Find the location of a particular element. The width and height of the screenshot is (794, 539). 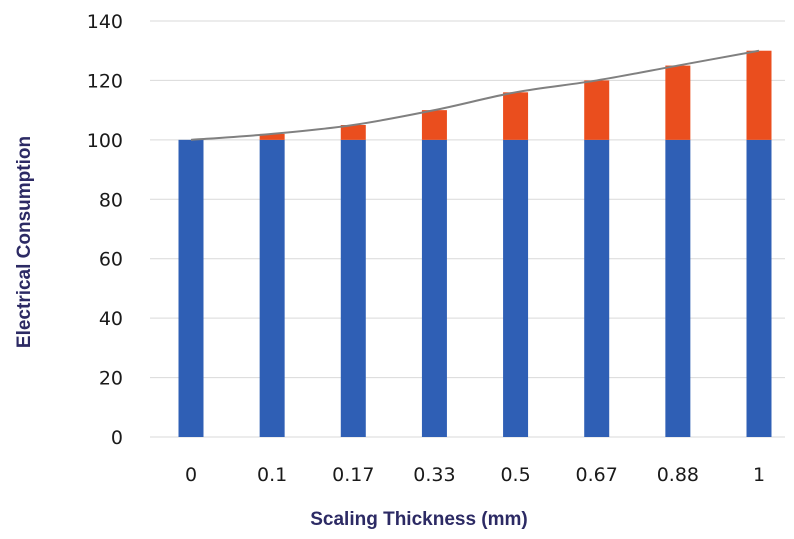

x-tick-label: 0.67 is located at coordinates (597, 475).